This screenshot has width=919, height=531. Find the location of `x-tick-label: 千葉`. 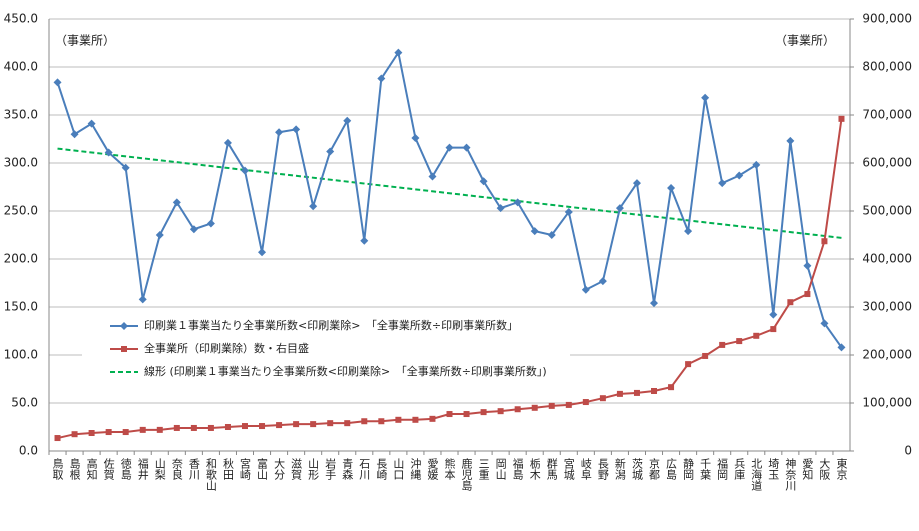

x-tick-label: 千葉 is located at coordinates (705, 469).